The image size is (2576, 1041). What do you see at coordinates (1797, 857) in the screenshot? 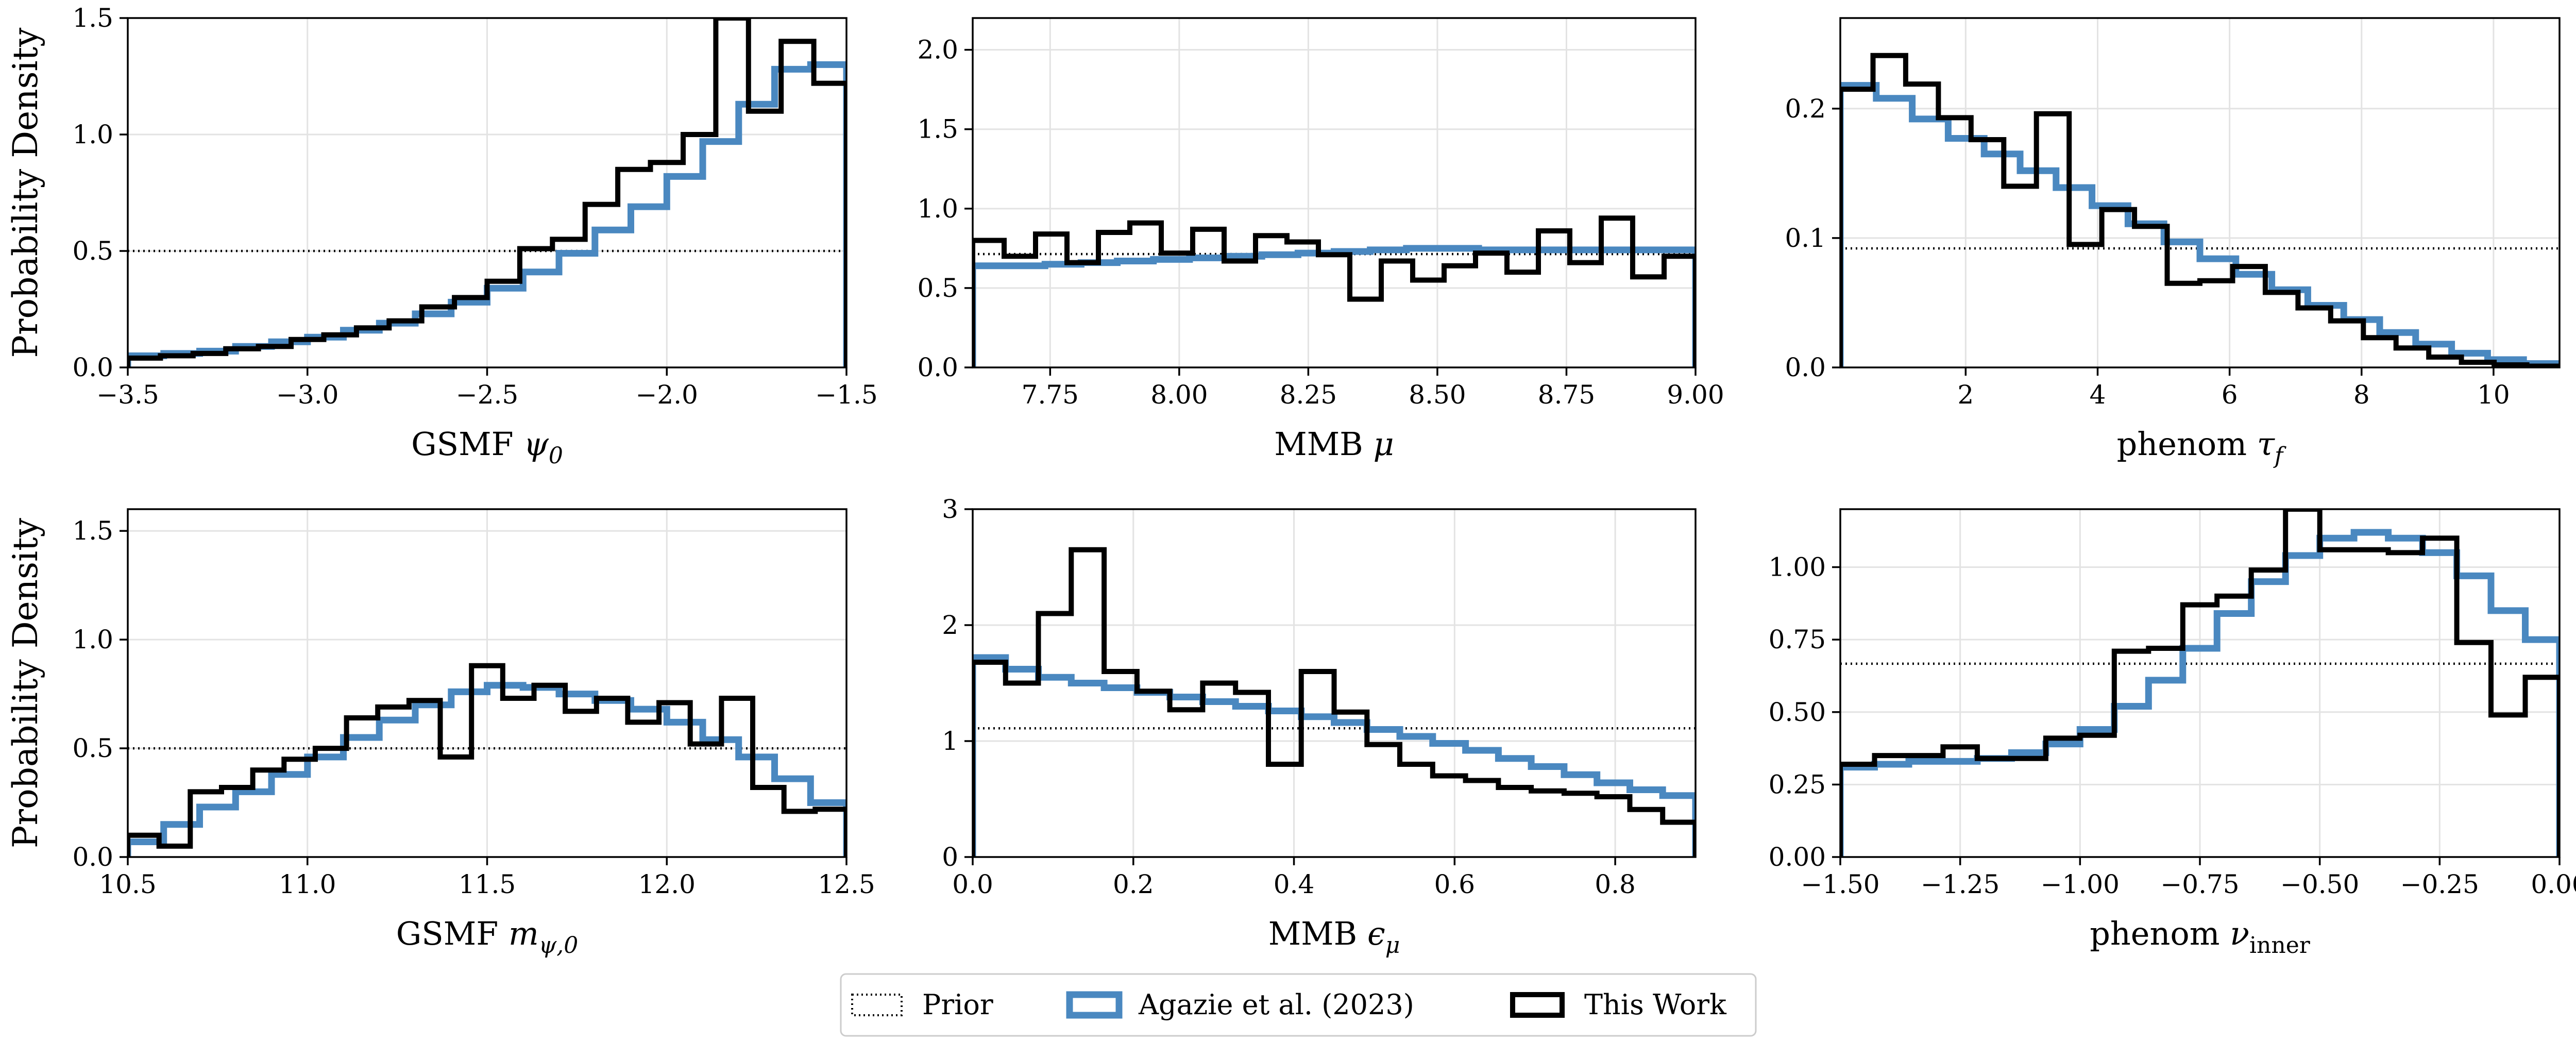
I see `y-tick-label: 0.00` at bounding box center [1797, 857].